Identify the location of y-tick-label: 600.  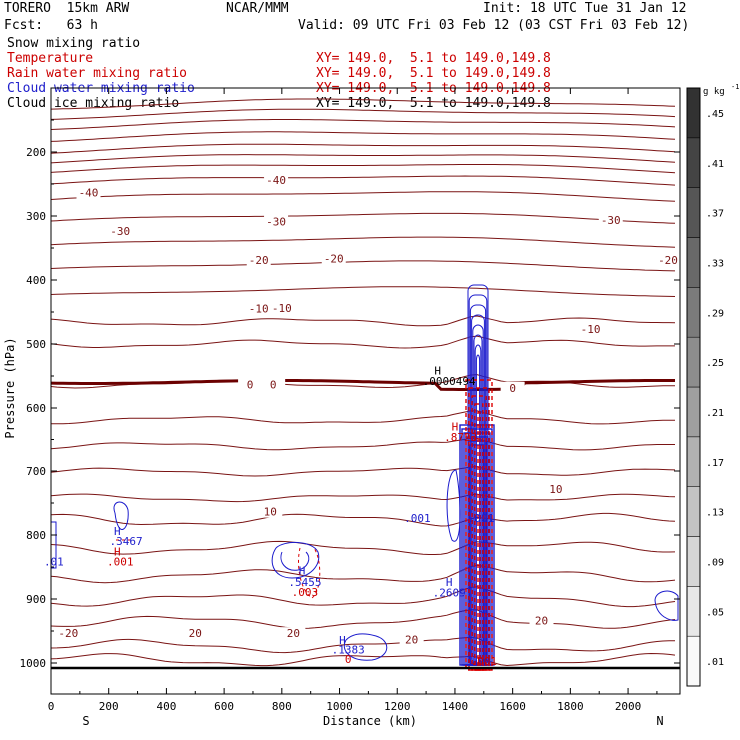
(36, 408).